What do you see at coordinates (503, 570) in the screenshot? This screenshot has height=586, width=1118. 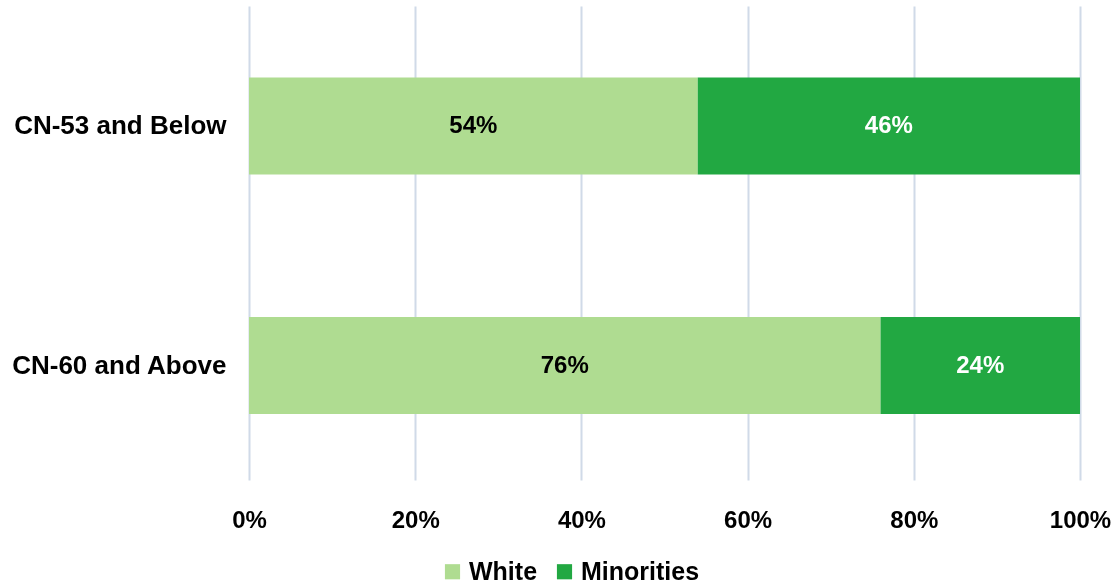 I see `legend-label: White` at bounding box center [503, 570].